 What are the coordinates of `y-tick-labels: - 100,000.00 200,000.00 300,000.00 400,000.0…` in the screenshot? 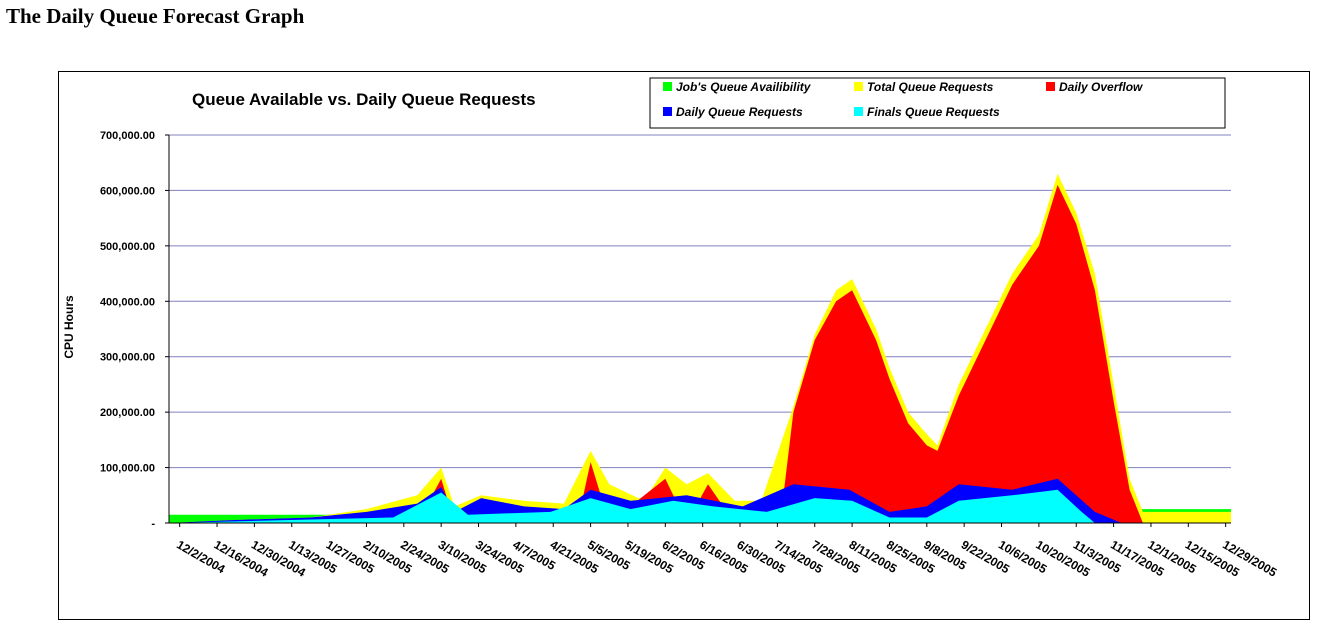 It's located at (127, 330).